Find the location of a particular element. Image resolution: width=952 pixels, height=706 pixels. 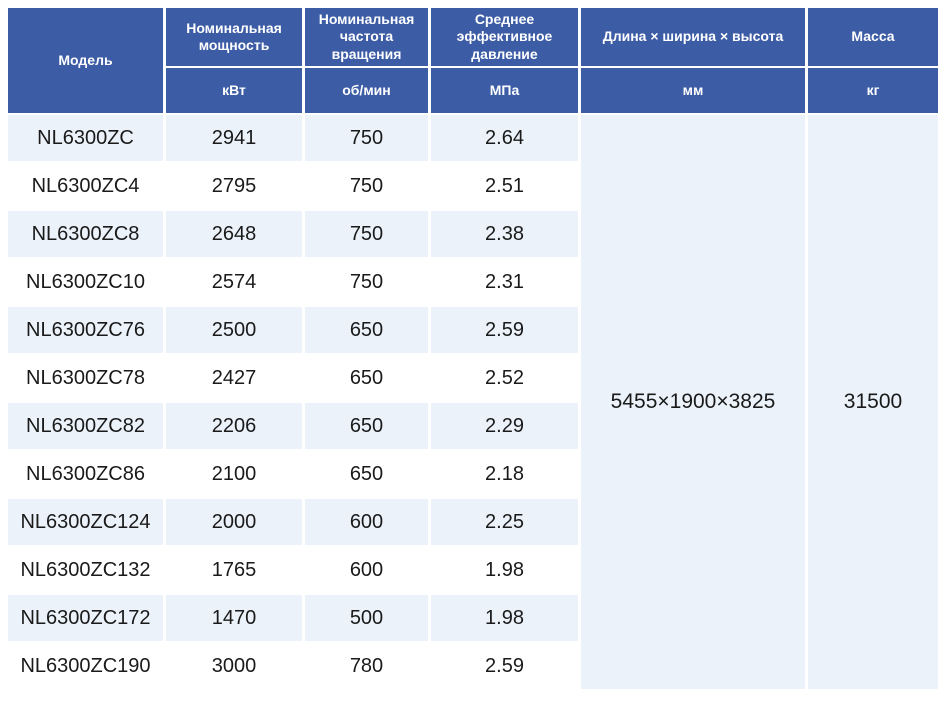

table-row: NL6300ZC172 1470 500 1.98 is located at coordinates (473, 618).